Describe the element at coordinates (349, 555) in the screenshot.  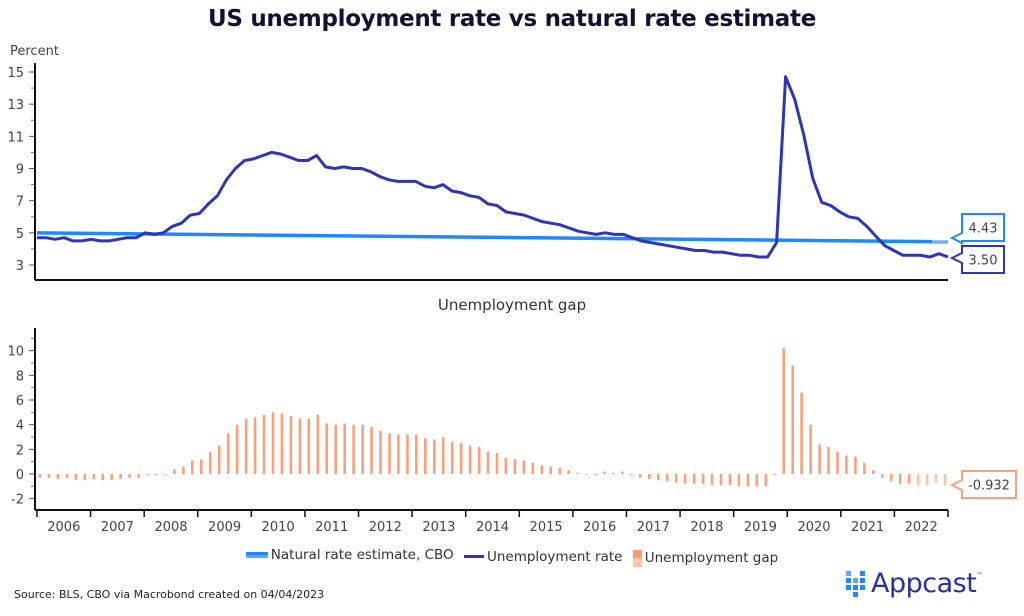
I see `legend-item-natural-rate: Natural rate estimate, CBO` at that location.